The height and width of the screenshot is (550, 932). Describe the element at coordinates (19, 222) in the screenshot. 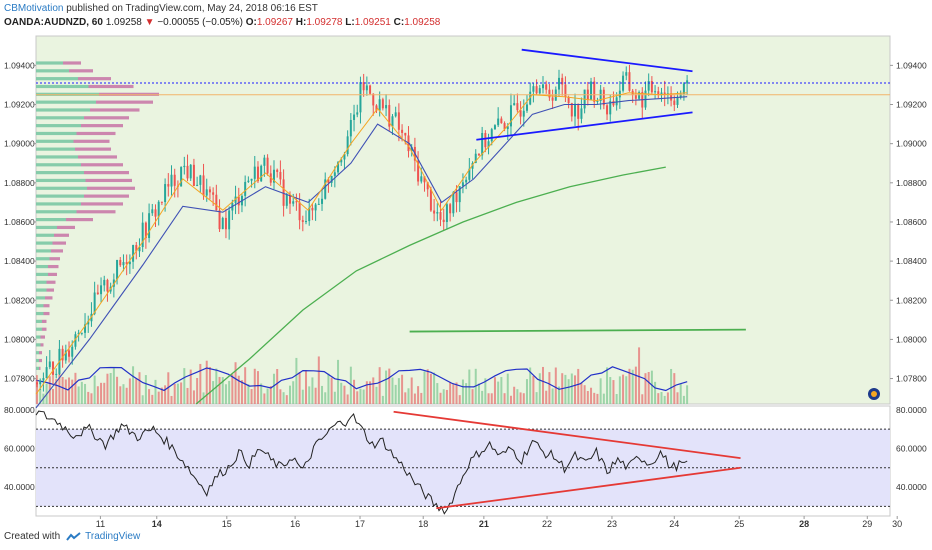

I see `price-tick-label-left: 1.08600` at that location.